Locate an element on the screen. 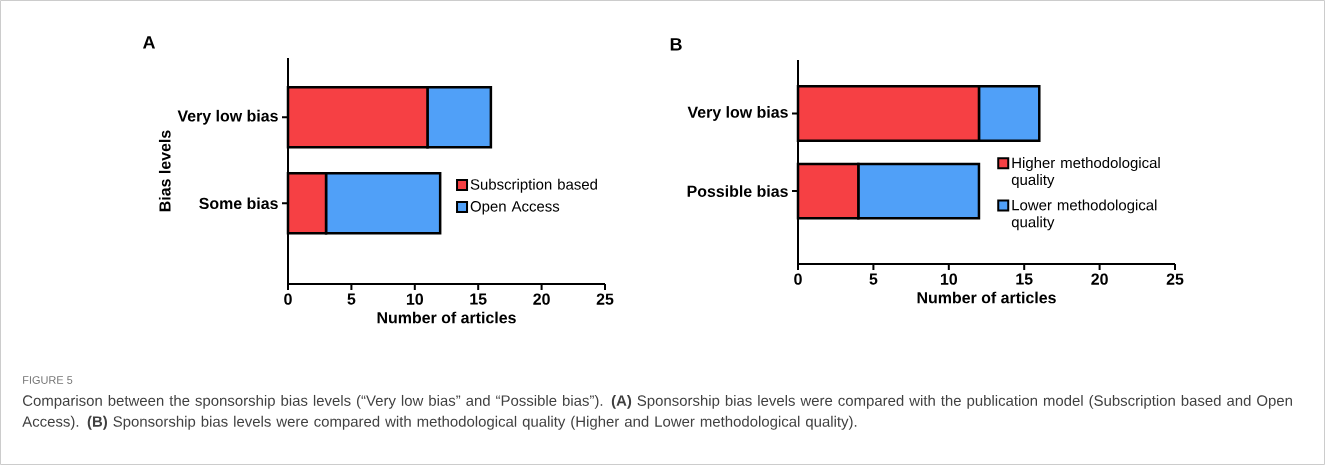 This screenshot has width=1325, height=465. legend-label: Higher methodological quality is located at coordinates (1085, 172).